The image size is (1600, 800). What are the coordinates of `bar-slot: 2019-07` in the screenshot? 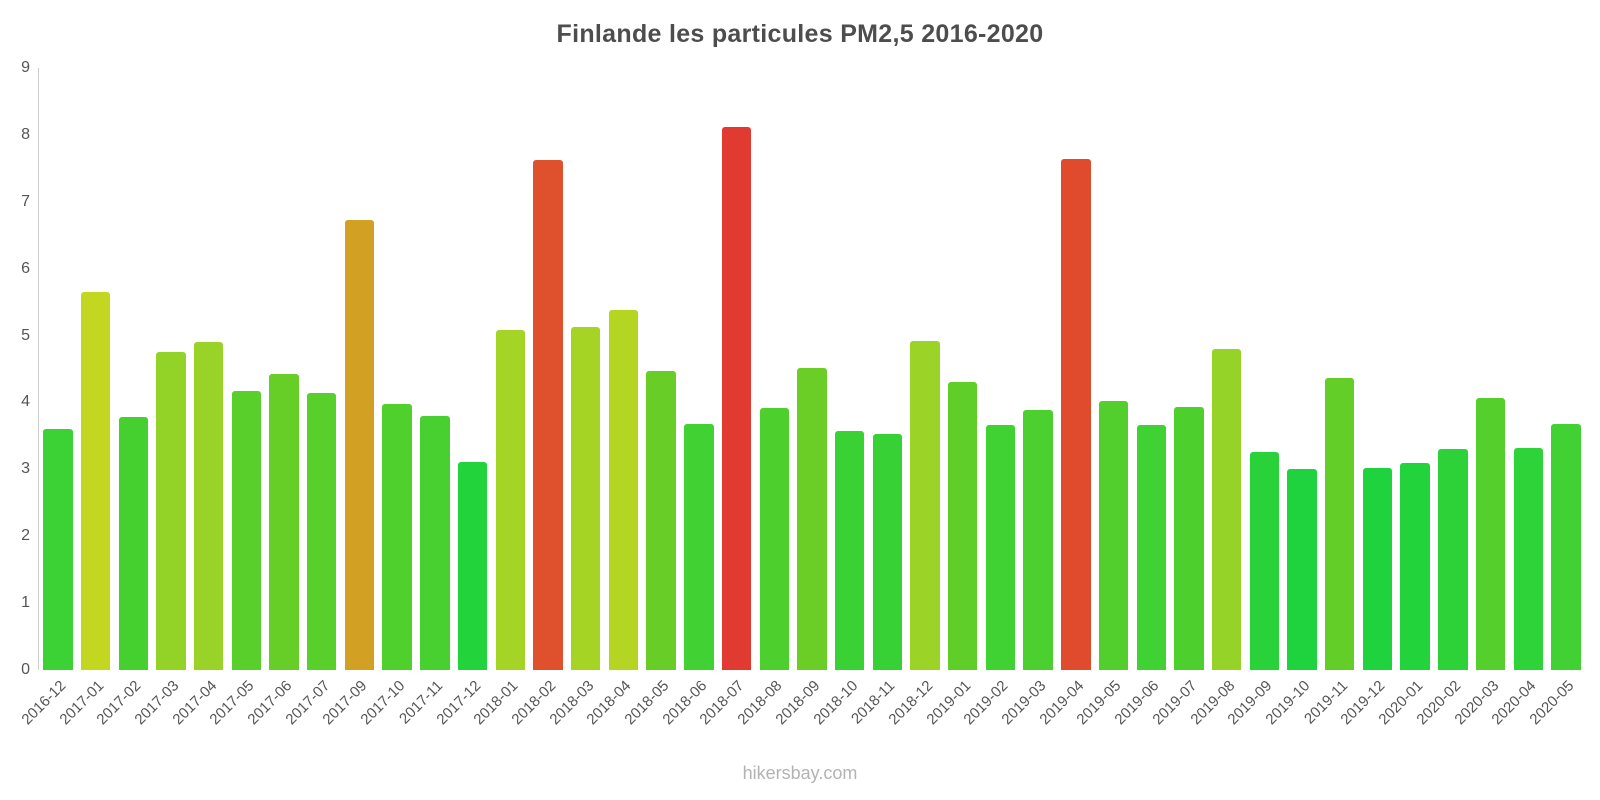 It's located at (1178, 398).